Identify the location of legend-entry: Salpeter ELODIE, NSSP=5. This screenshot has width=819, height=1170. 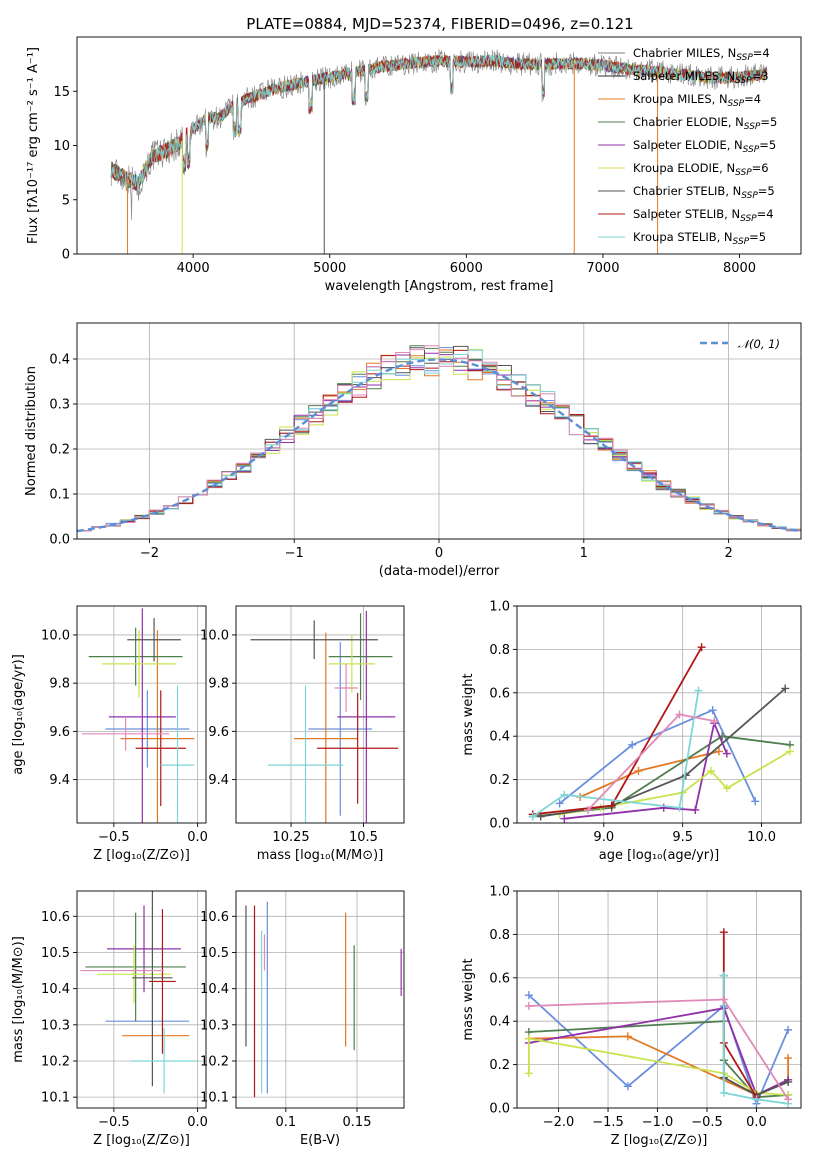
(704, 146).